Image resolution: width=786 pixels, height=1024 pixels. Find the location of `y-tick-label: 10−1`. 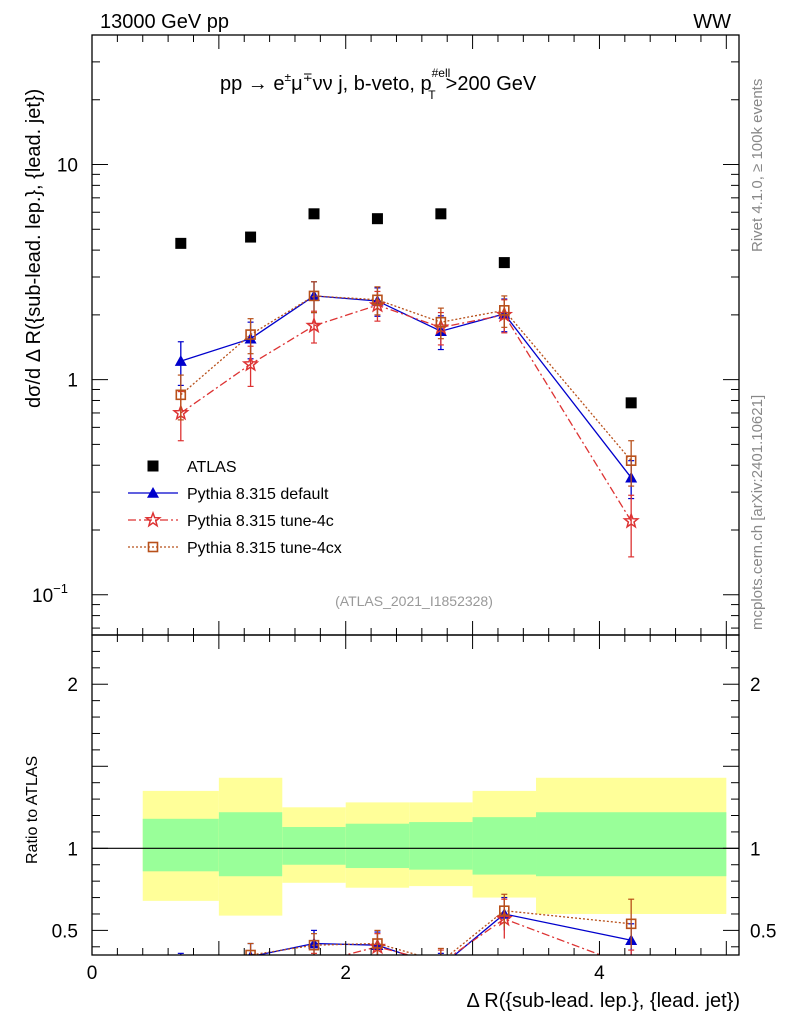

y-tick-label: 10−1 is located at coordinates (50, 594).